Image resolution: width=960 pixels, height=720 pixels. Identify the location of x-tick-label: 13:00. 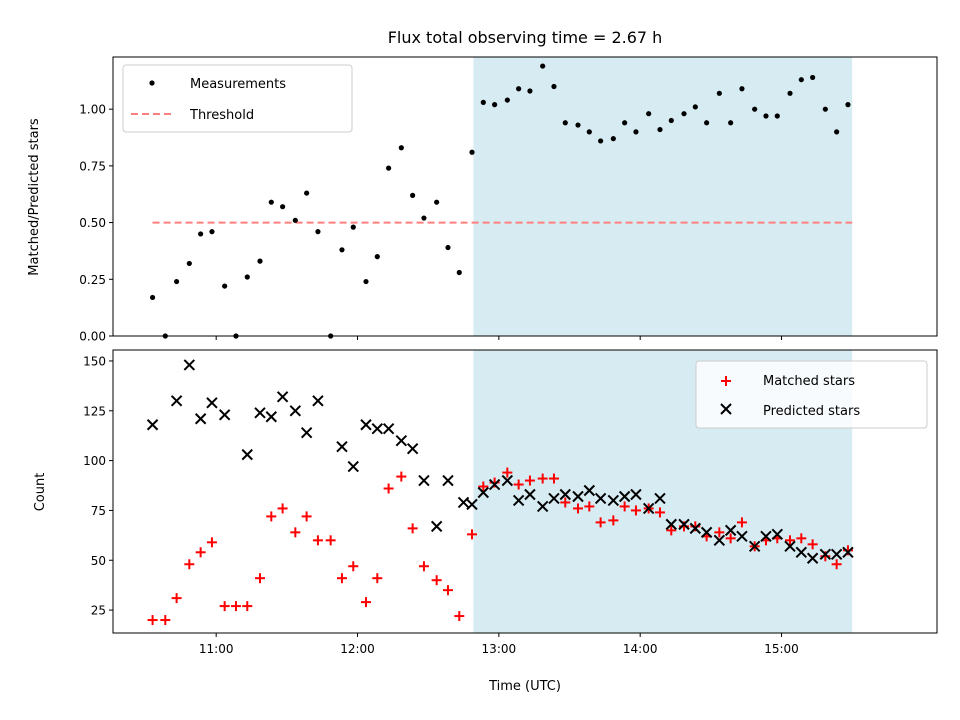
(499, 649).